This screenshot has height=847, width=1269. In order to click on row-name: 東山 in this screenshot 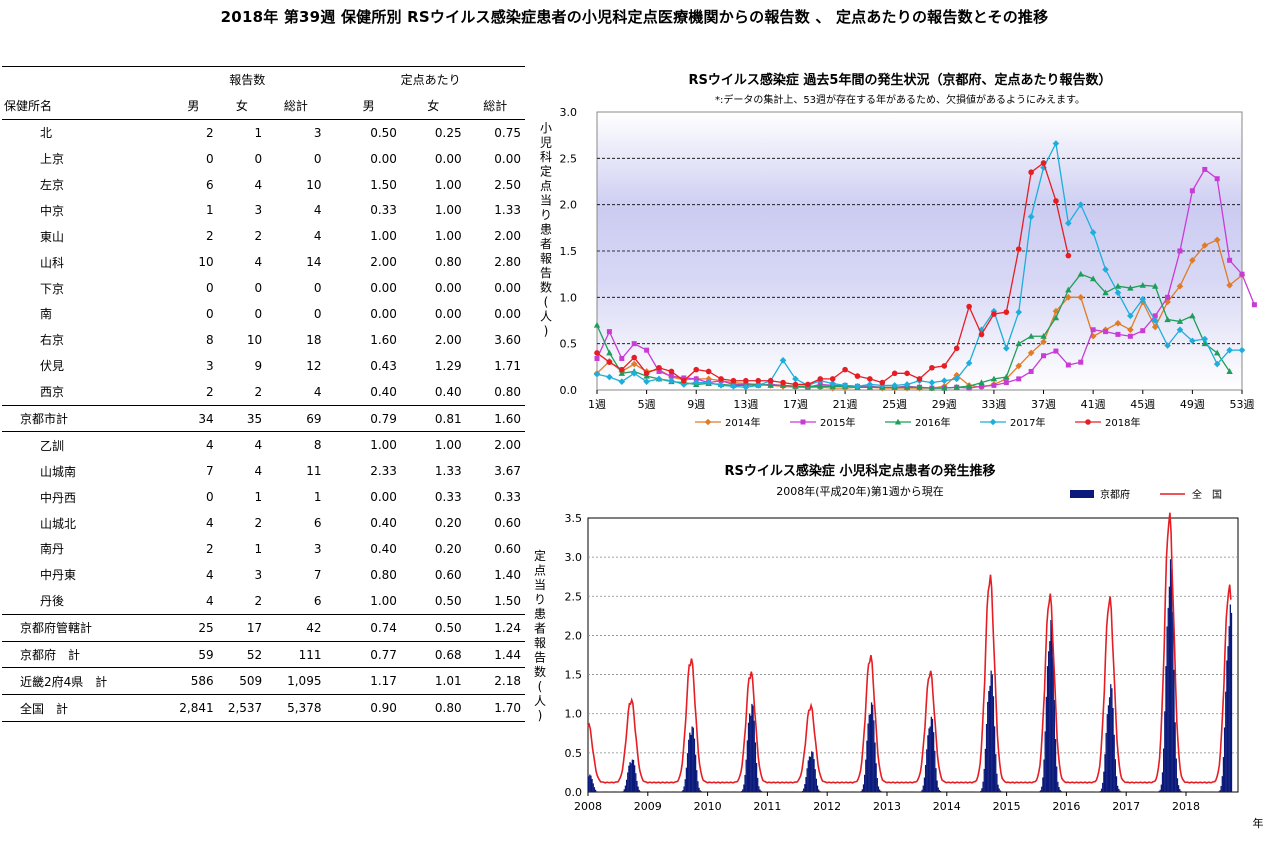, I will do `click(52, 236)`.